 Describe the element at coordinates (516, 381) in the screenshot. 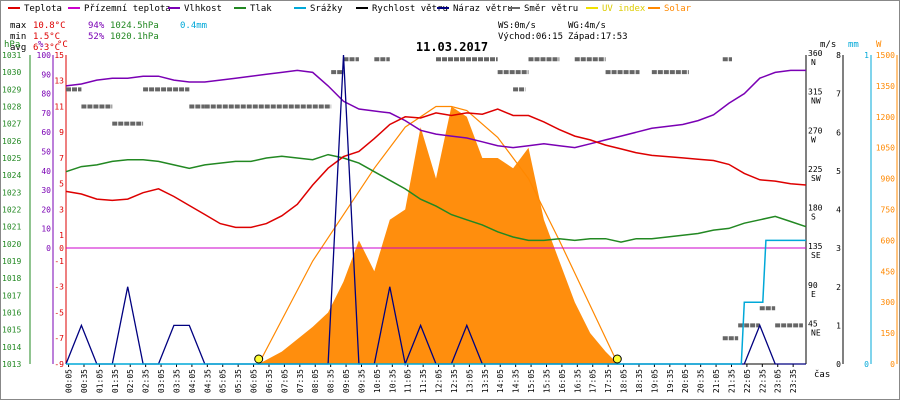

I see `tick-time-29: 14:35` at that location.